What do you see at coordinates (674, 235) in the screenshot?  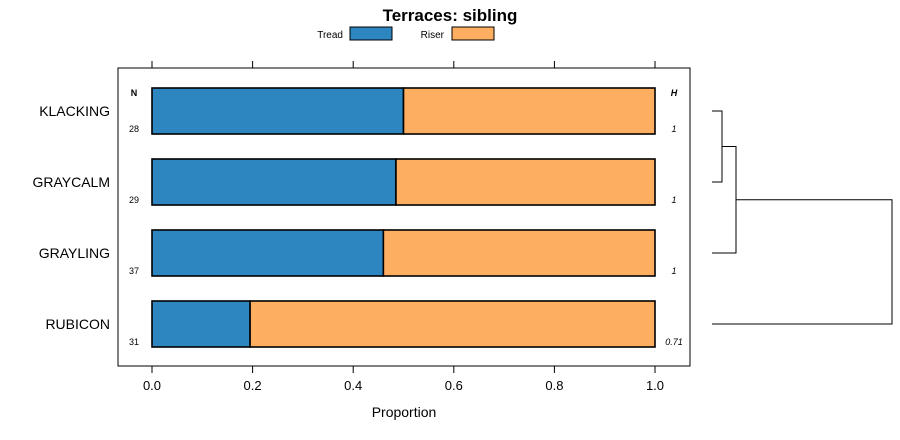 I see `h-column: 1 1 1 0.71` at bounding box center [674, 235].